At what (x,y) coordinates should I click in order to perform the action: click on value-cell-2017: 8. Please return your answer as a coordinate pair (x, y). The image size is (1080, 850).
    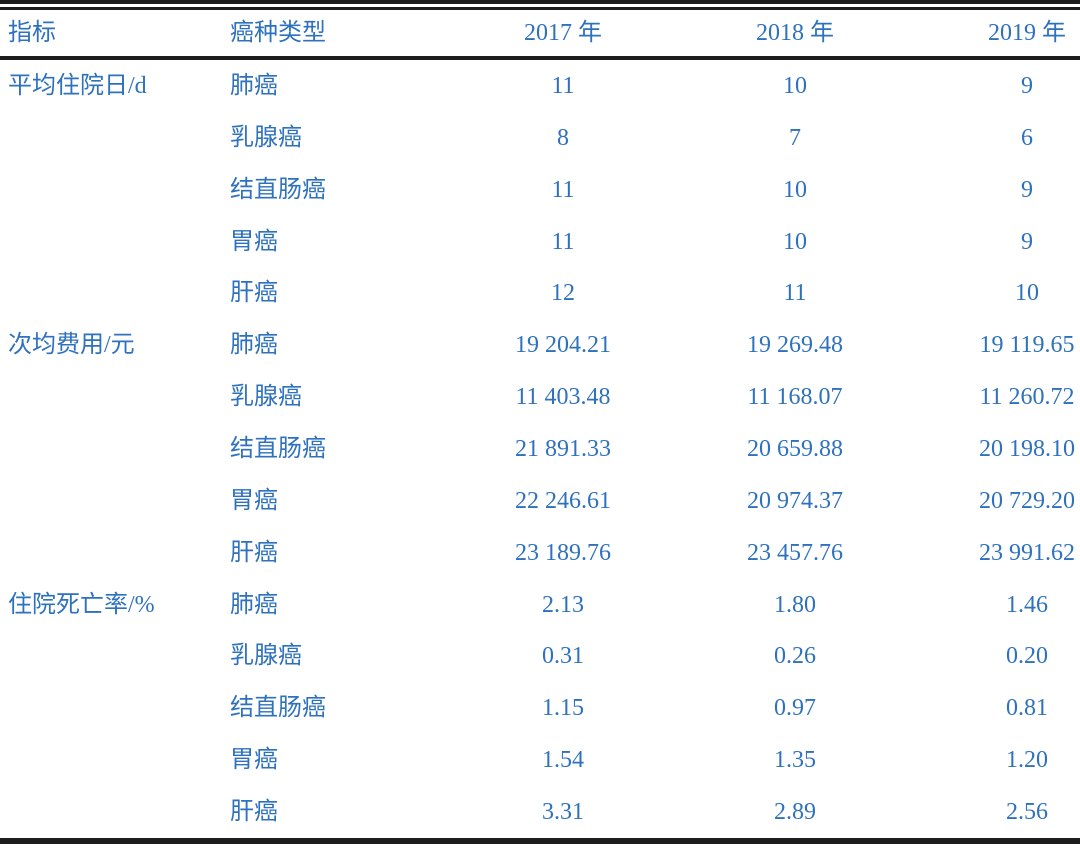
    Looking at the image, I should click on (563, 137).